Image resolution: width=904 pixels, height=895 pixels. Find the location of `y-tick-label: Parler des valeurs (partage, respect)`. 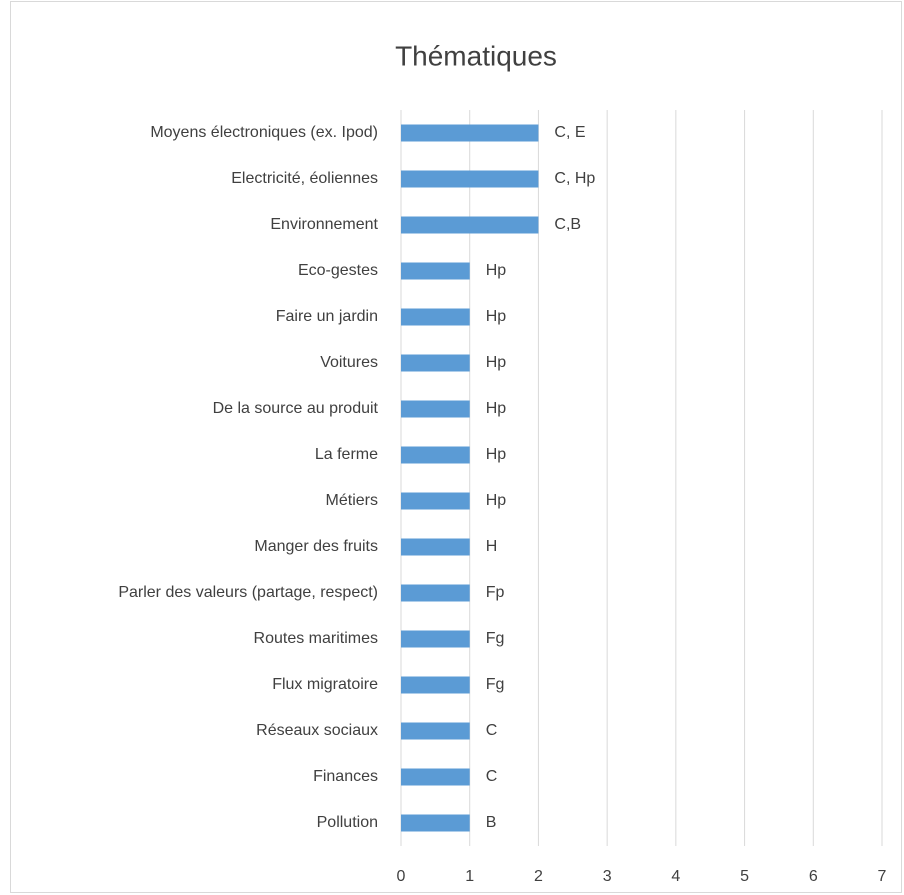

y-tick-label: Parler des valeurs (partage, respect) is located at coordinates (248, 592).